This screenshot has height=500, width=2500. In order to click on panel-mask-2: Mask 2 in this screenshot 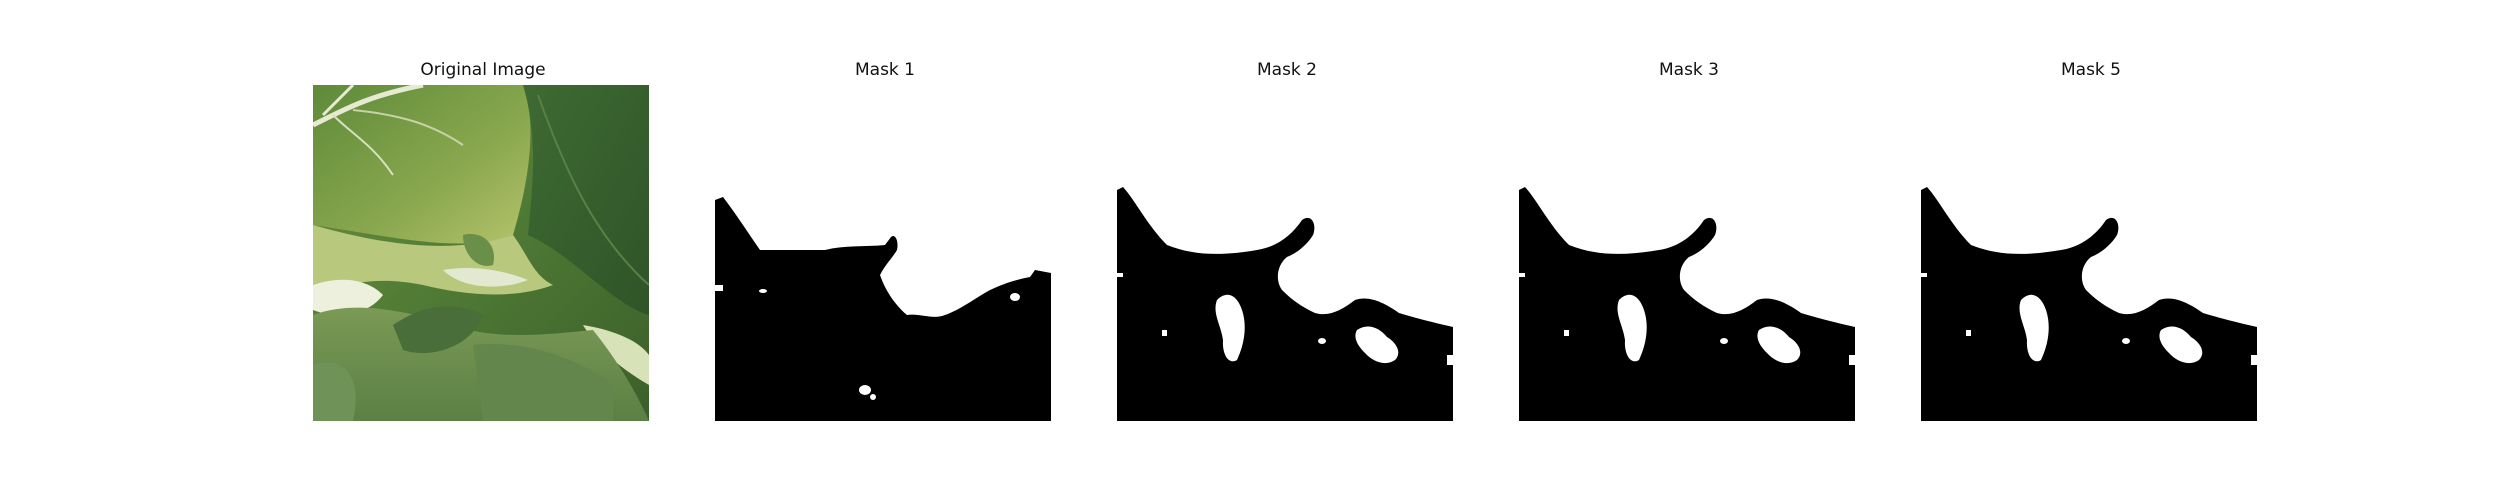, I will do `click(1287, 250)`.